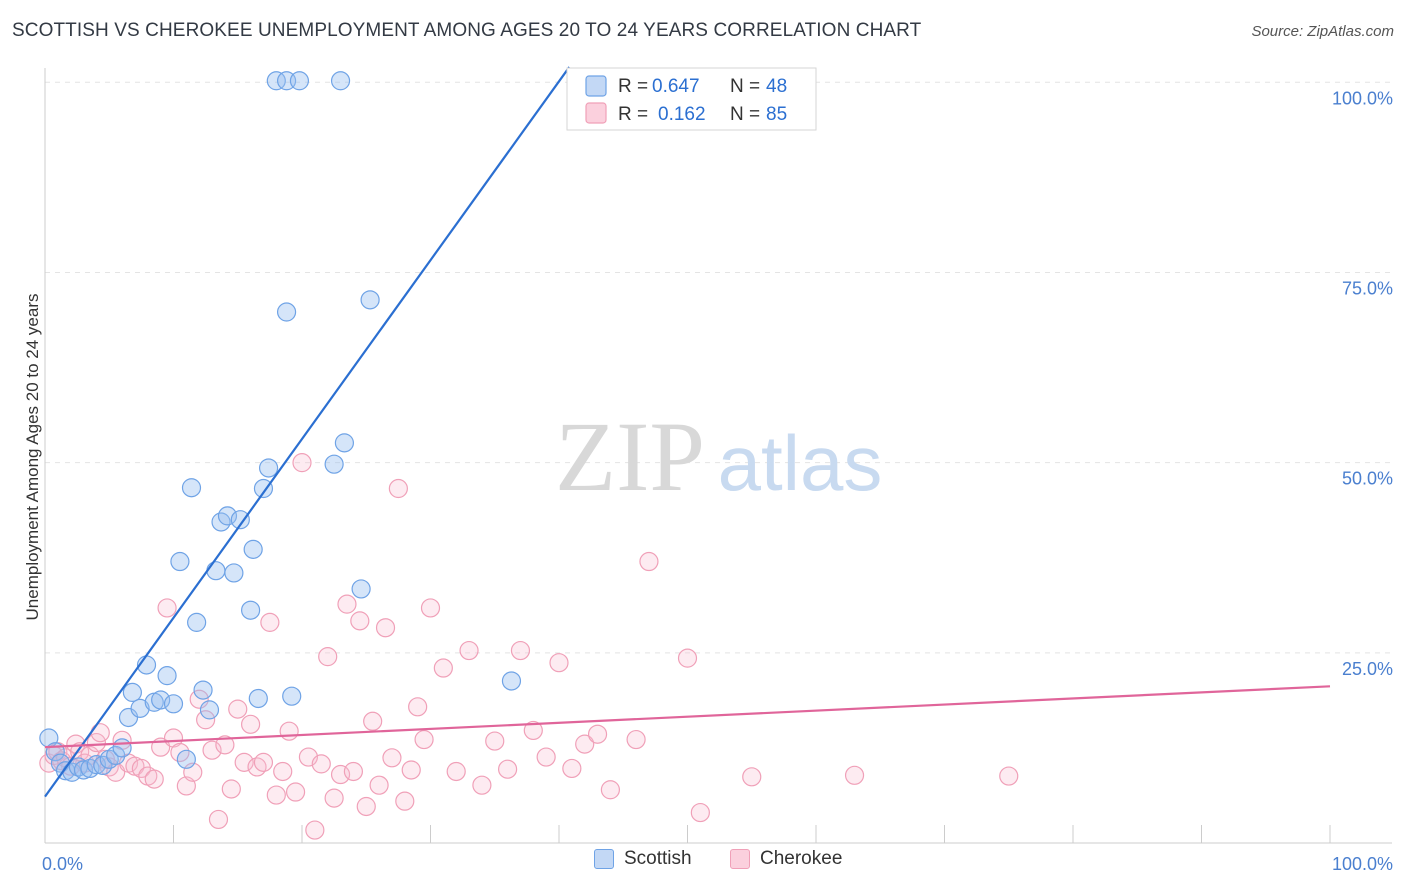 This screenshot has height=892, width=1406. Describe the element at coordinates (776, 86) in the screenshot. I see `legend-n-value-1: 48` at that location.